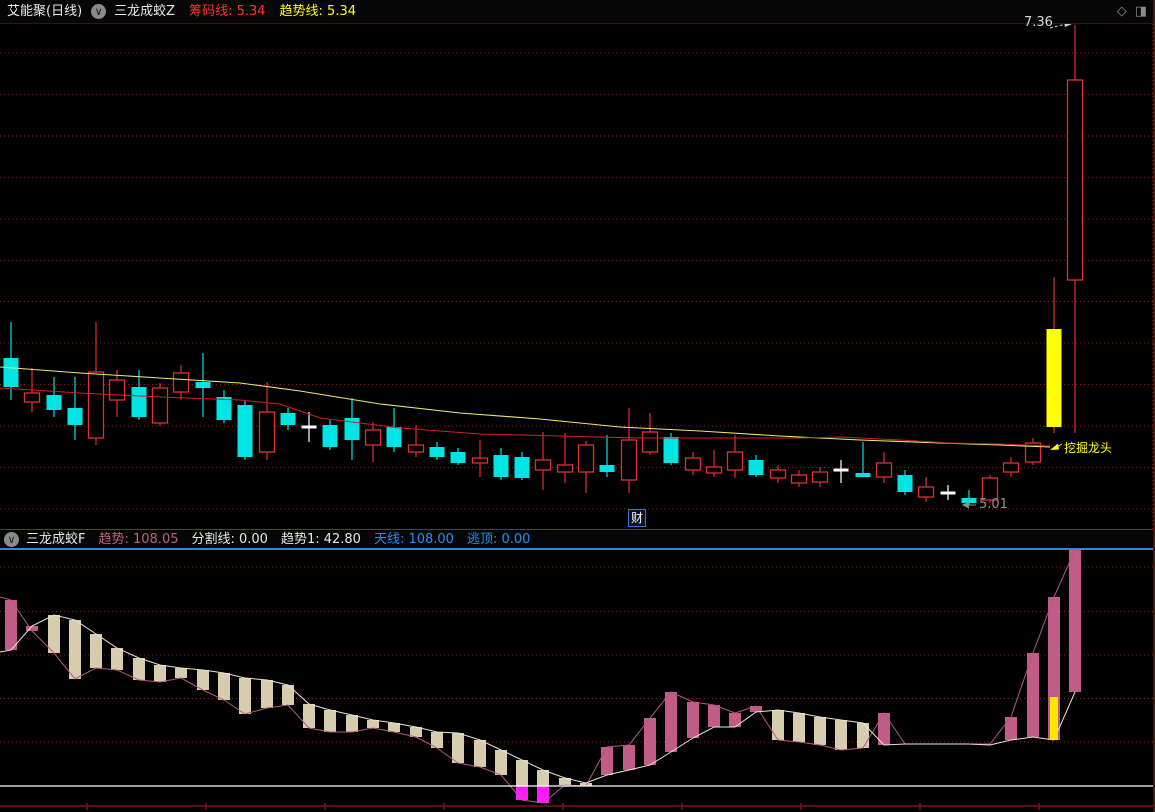 Image resolution: width=1155 pixels, height=812 pixels. What do you see at coordinates (320, 539) in the screenshot?
I see `trend1-value: 趋势1: 42.80` at bounding box center [320, 539].